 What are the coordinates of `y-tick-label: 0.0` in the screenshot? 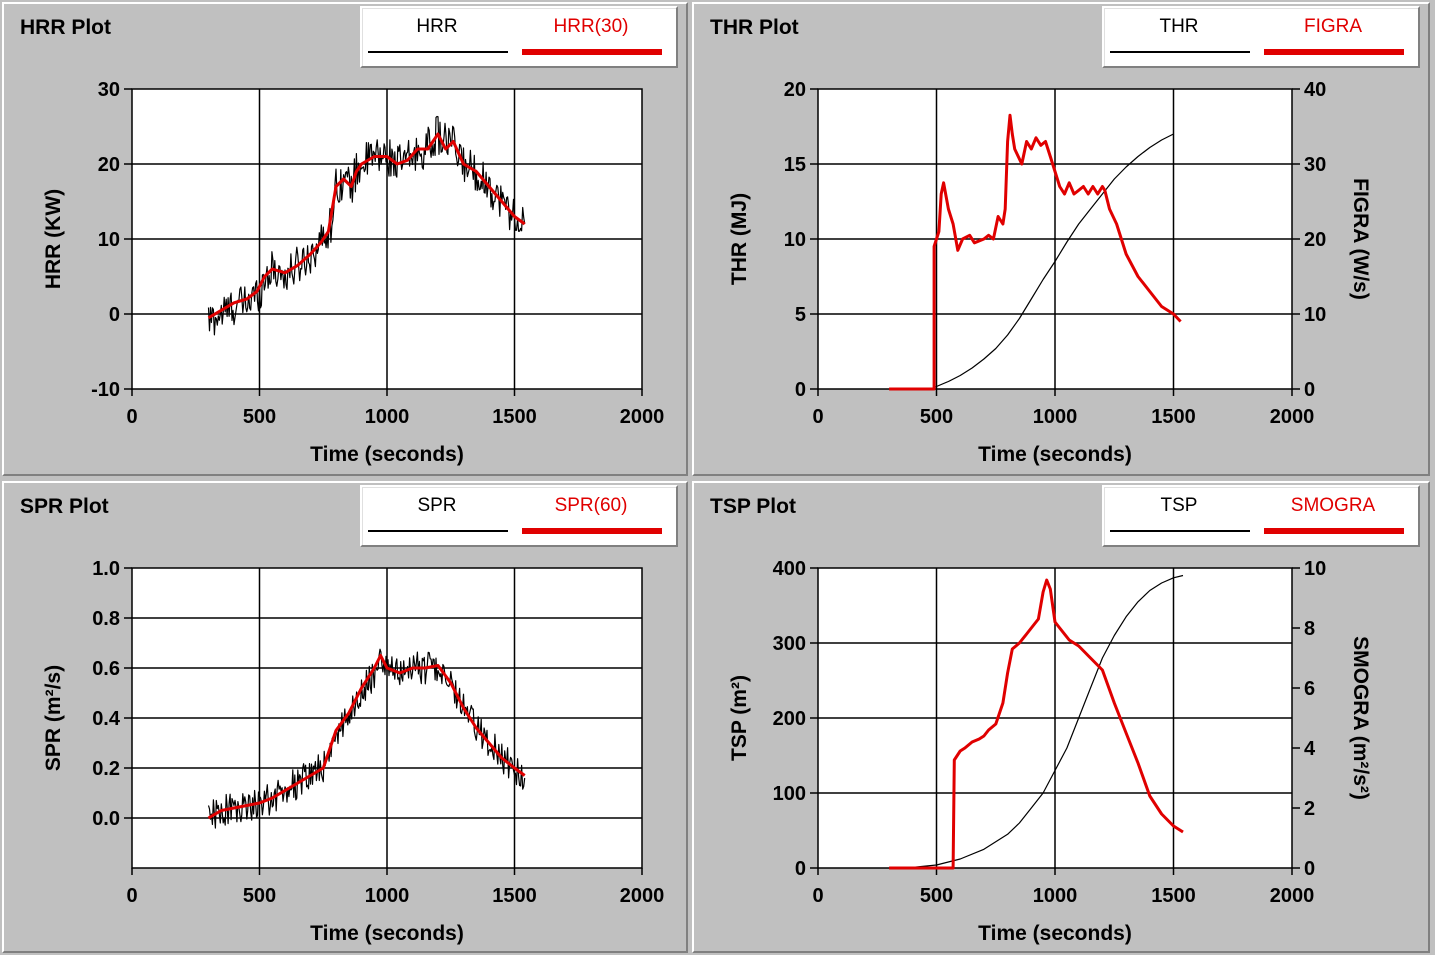 It's located at (106, 819).